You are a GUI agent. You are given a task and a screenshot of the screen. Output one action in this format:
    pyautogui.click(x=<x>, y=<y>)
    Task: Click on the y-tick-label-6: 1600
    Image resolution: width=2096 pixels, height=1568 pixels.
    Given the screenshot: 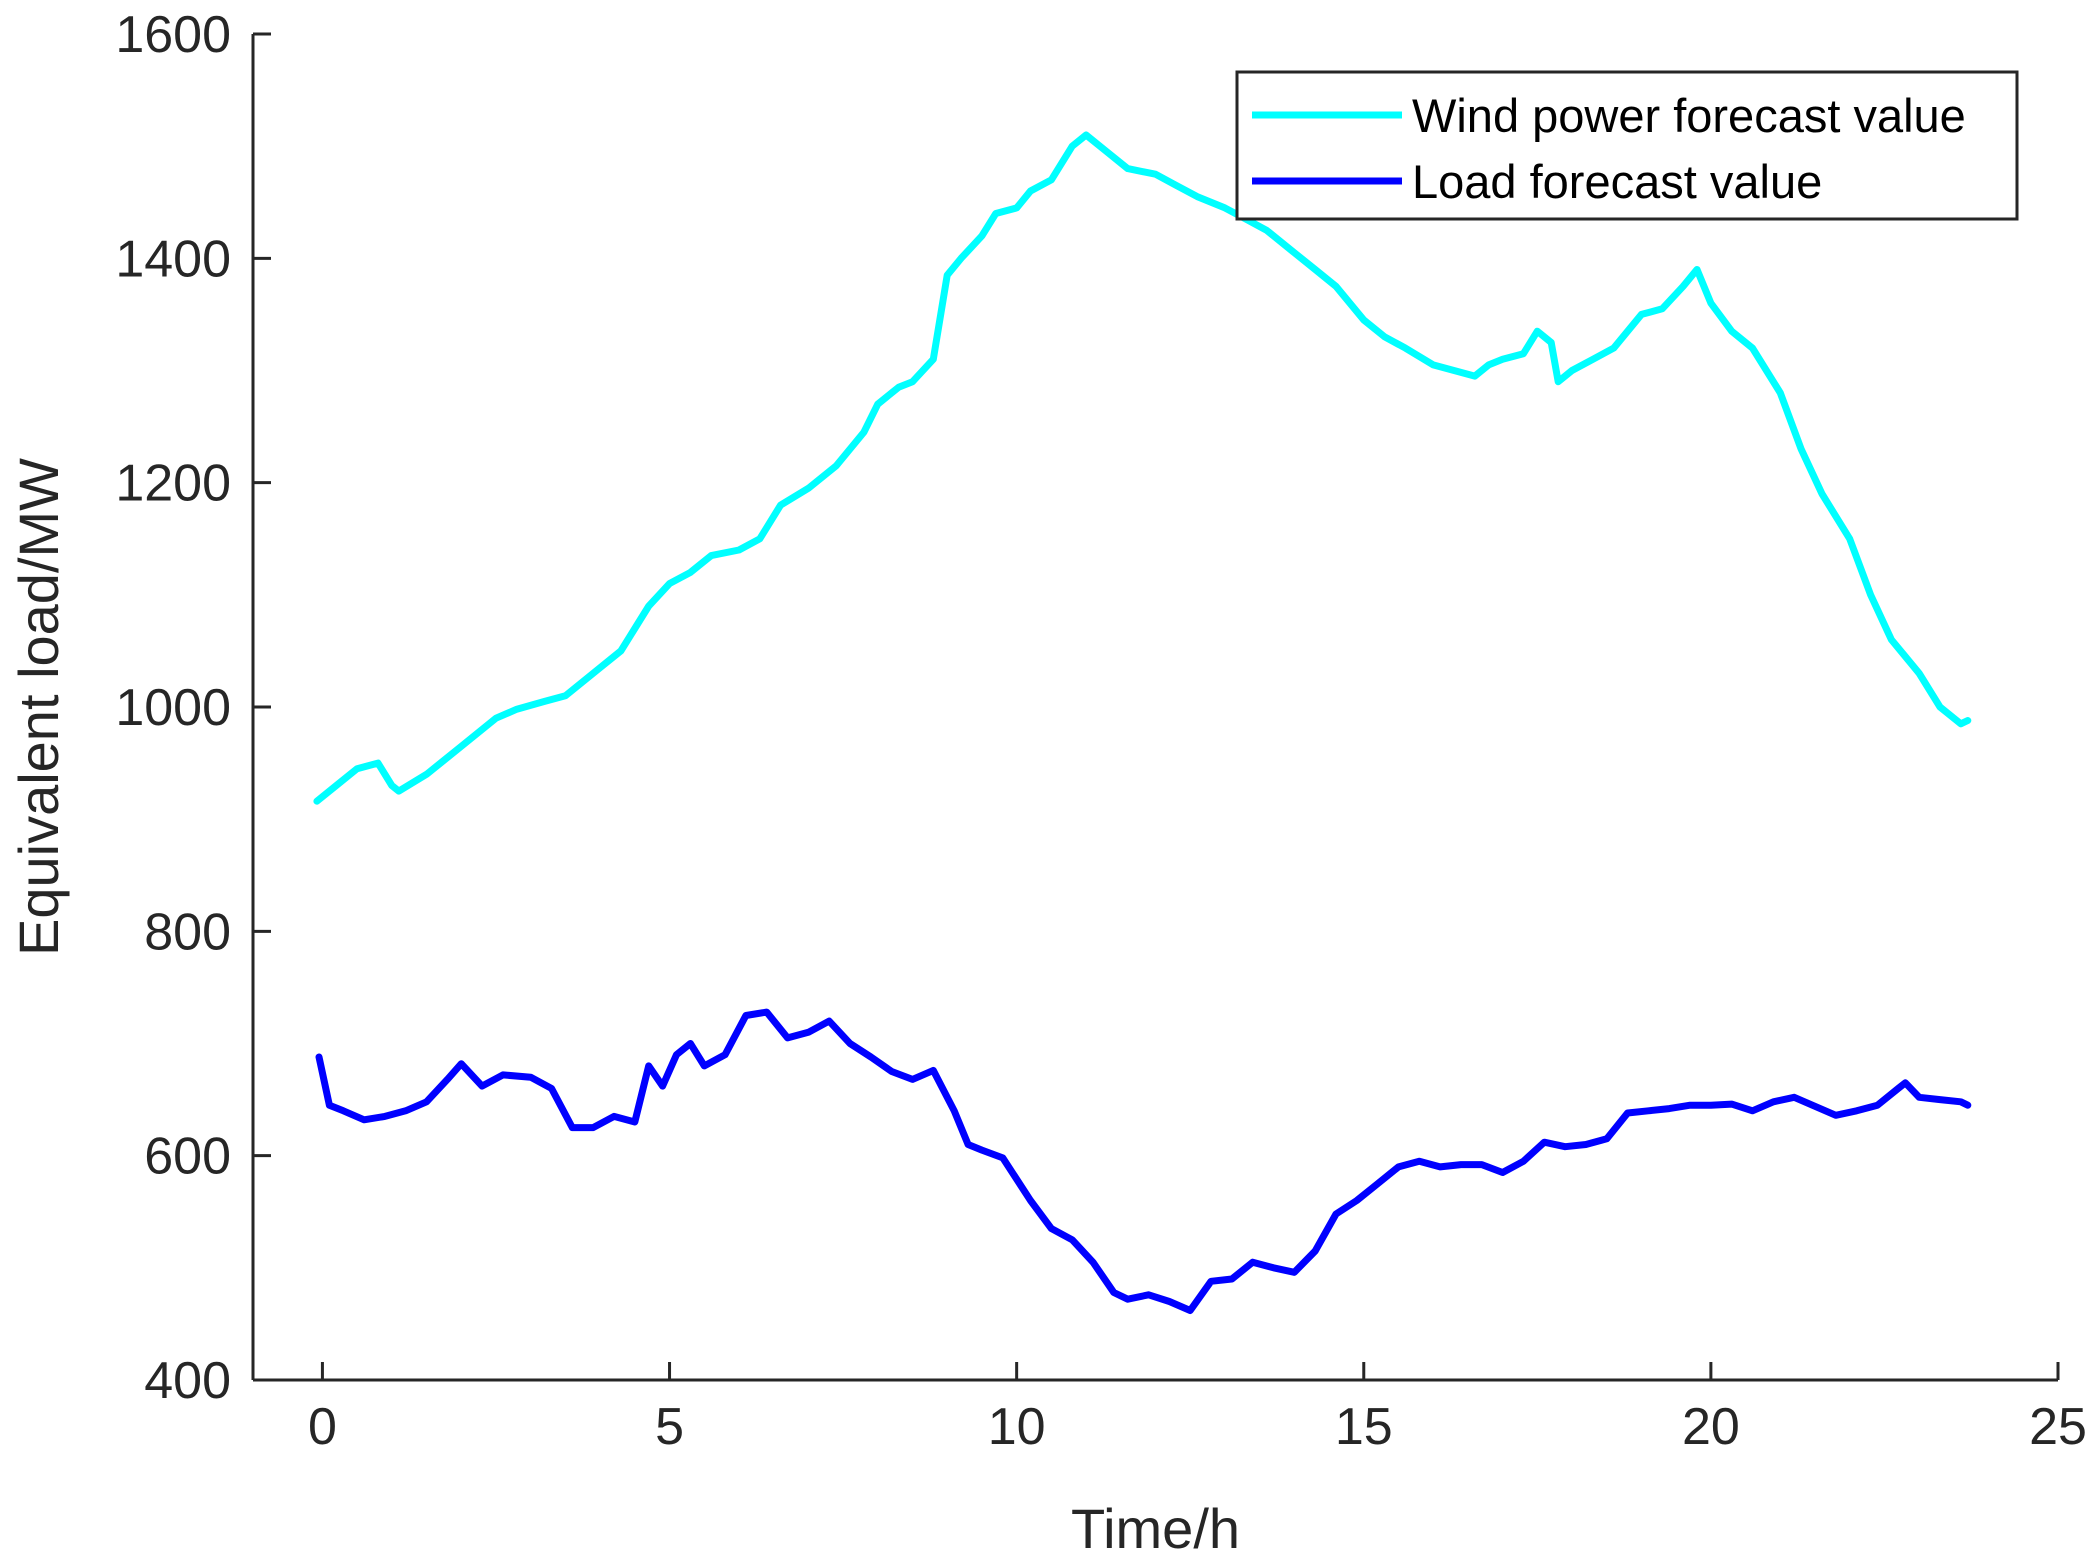 What is the action you would take?
    pyautogui.click(x=173, y=35)
    